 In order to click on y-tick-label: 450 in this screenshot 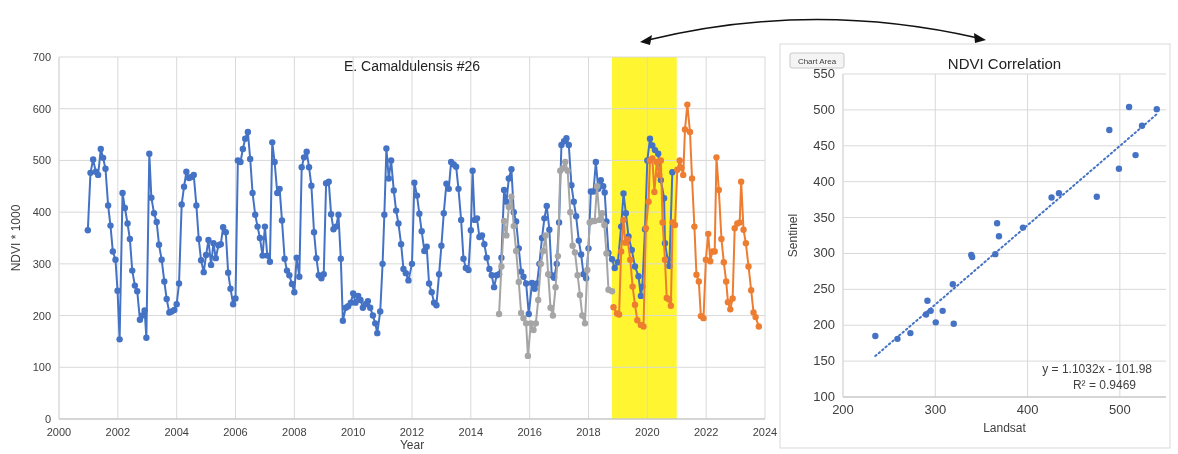, I will do `click(824, 145)`.